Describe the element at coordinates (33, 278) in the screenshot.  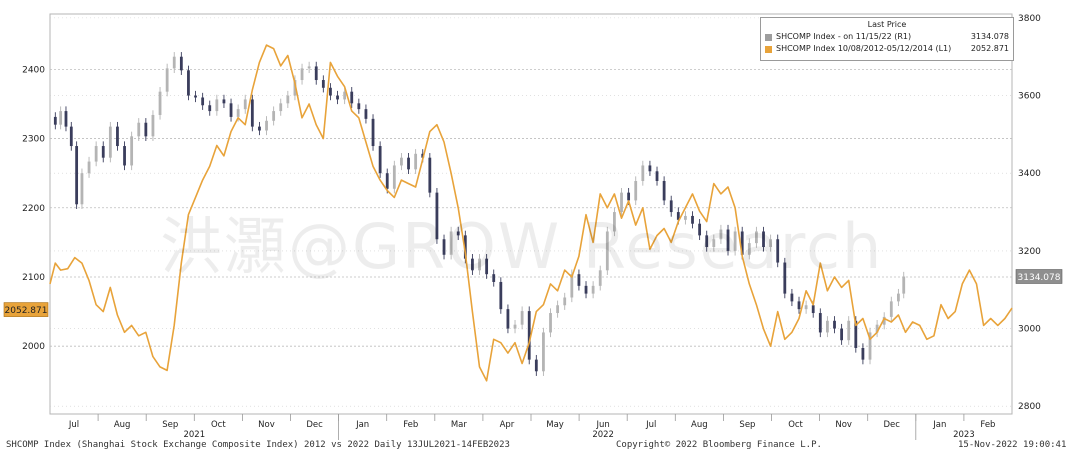
I see `left-tick-label: 2100` at that location.